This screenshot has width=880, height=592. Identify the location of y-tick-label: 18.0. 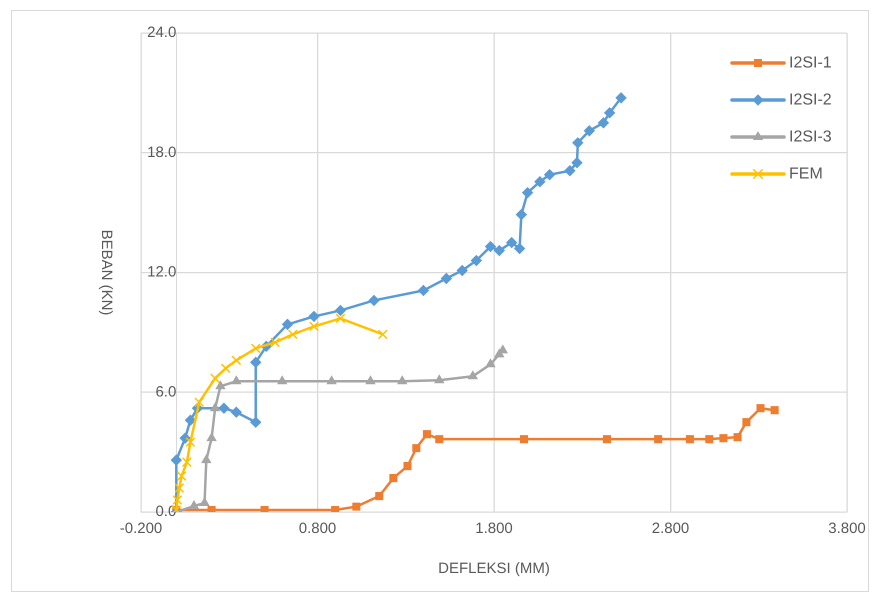
(161, 152).